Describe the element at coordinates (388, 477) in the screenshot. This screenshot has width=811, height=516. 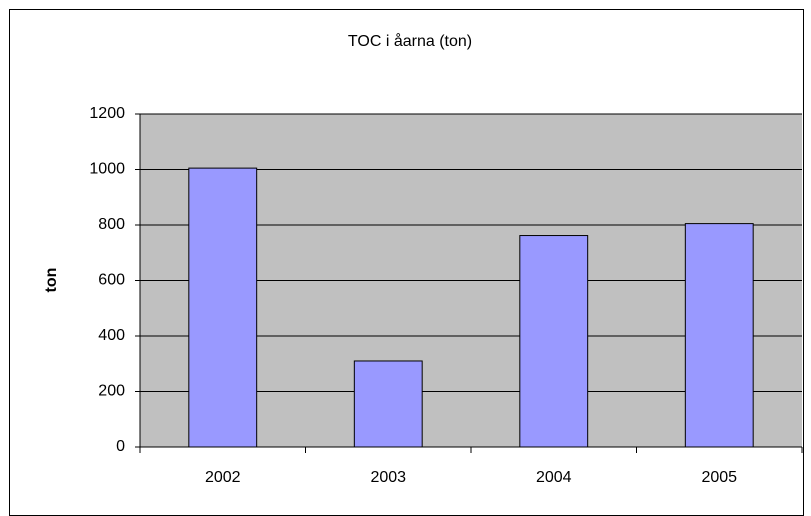
I see `x-tick-label: 2003` at that location.